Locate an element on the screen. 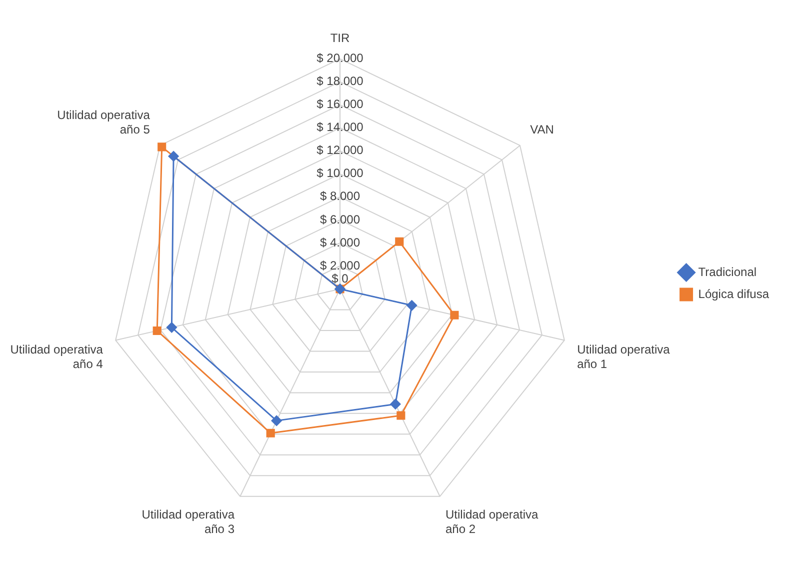 This screenshot has width=789, height=567. y-tick-label: $ 20.000 is located at coordinates (340, 58).